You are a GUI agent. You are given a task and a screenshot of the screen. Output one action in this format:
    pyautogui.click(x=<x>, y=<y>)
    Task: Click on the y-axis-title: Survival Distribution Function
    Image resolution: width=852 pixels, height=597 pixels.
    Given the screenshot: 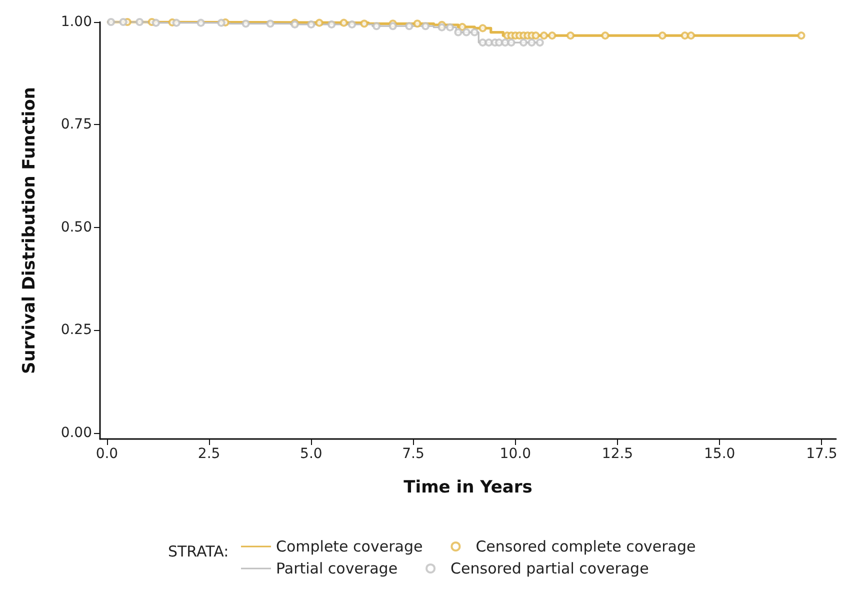 What is the action you would take?
    pyautogui.click(x=30, y=230)
    